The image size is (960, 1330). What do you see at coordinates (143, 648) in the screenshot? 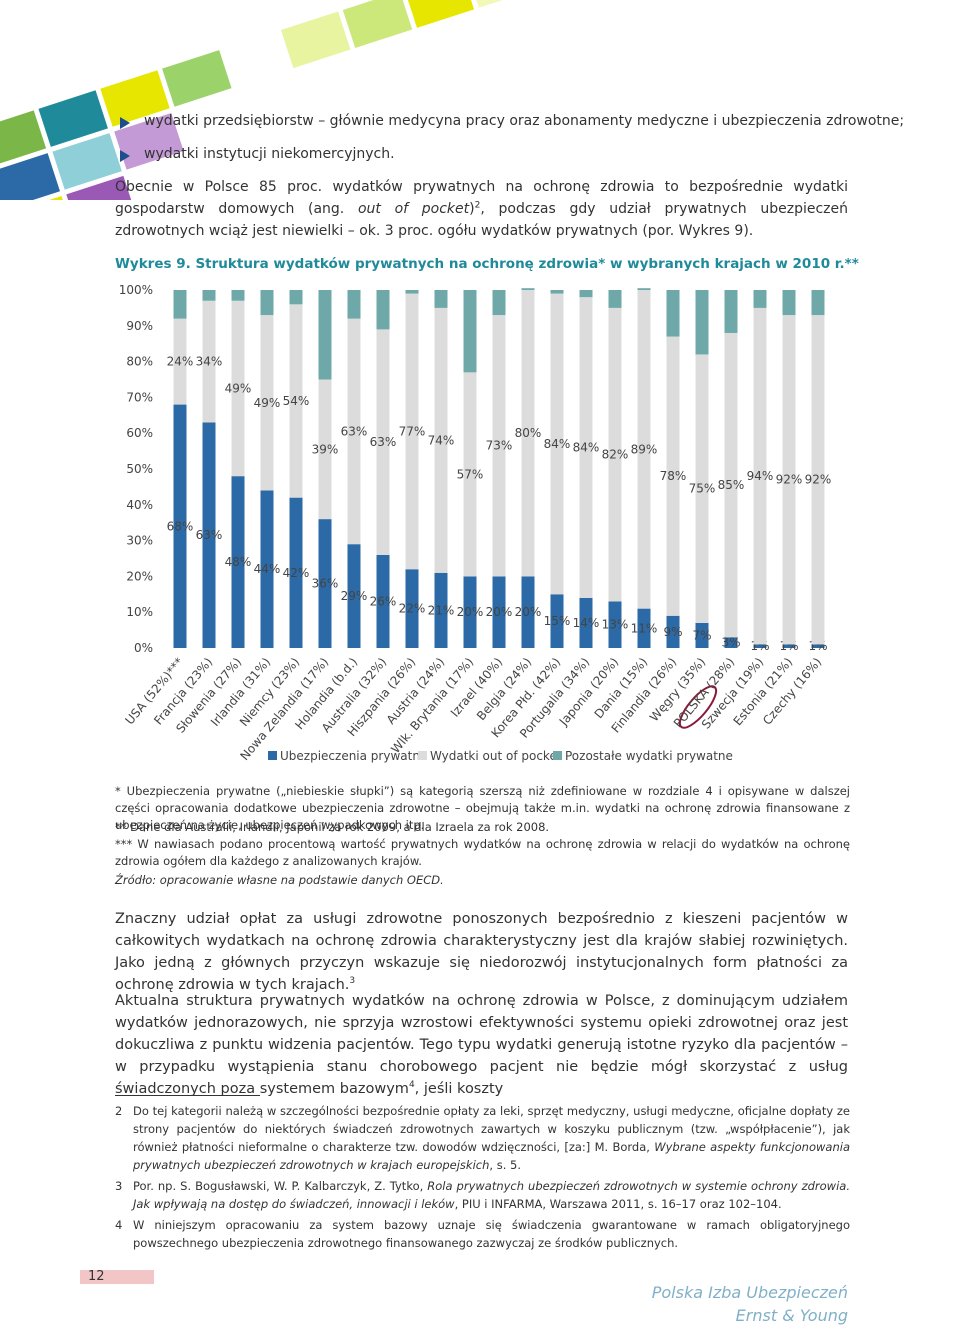
I see `y-tick-label: 0%` at bounding box center [143, 648].